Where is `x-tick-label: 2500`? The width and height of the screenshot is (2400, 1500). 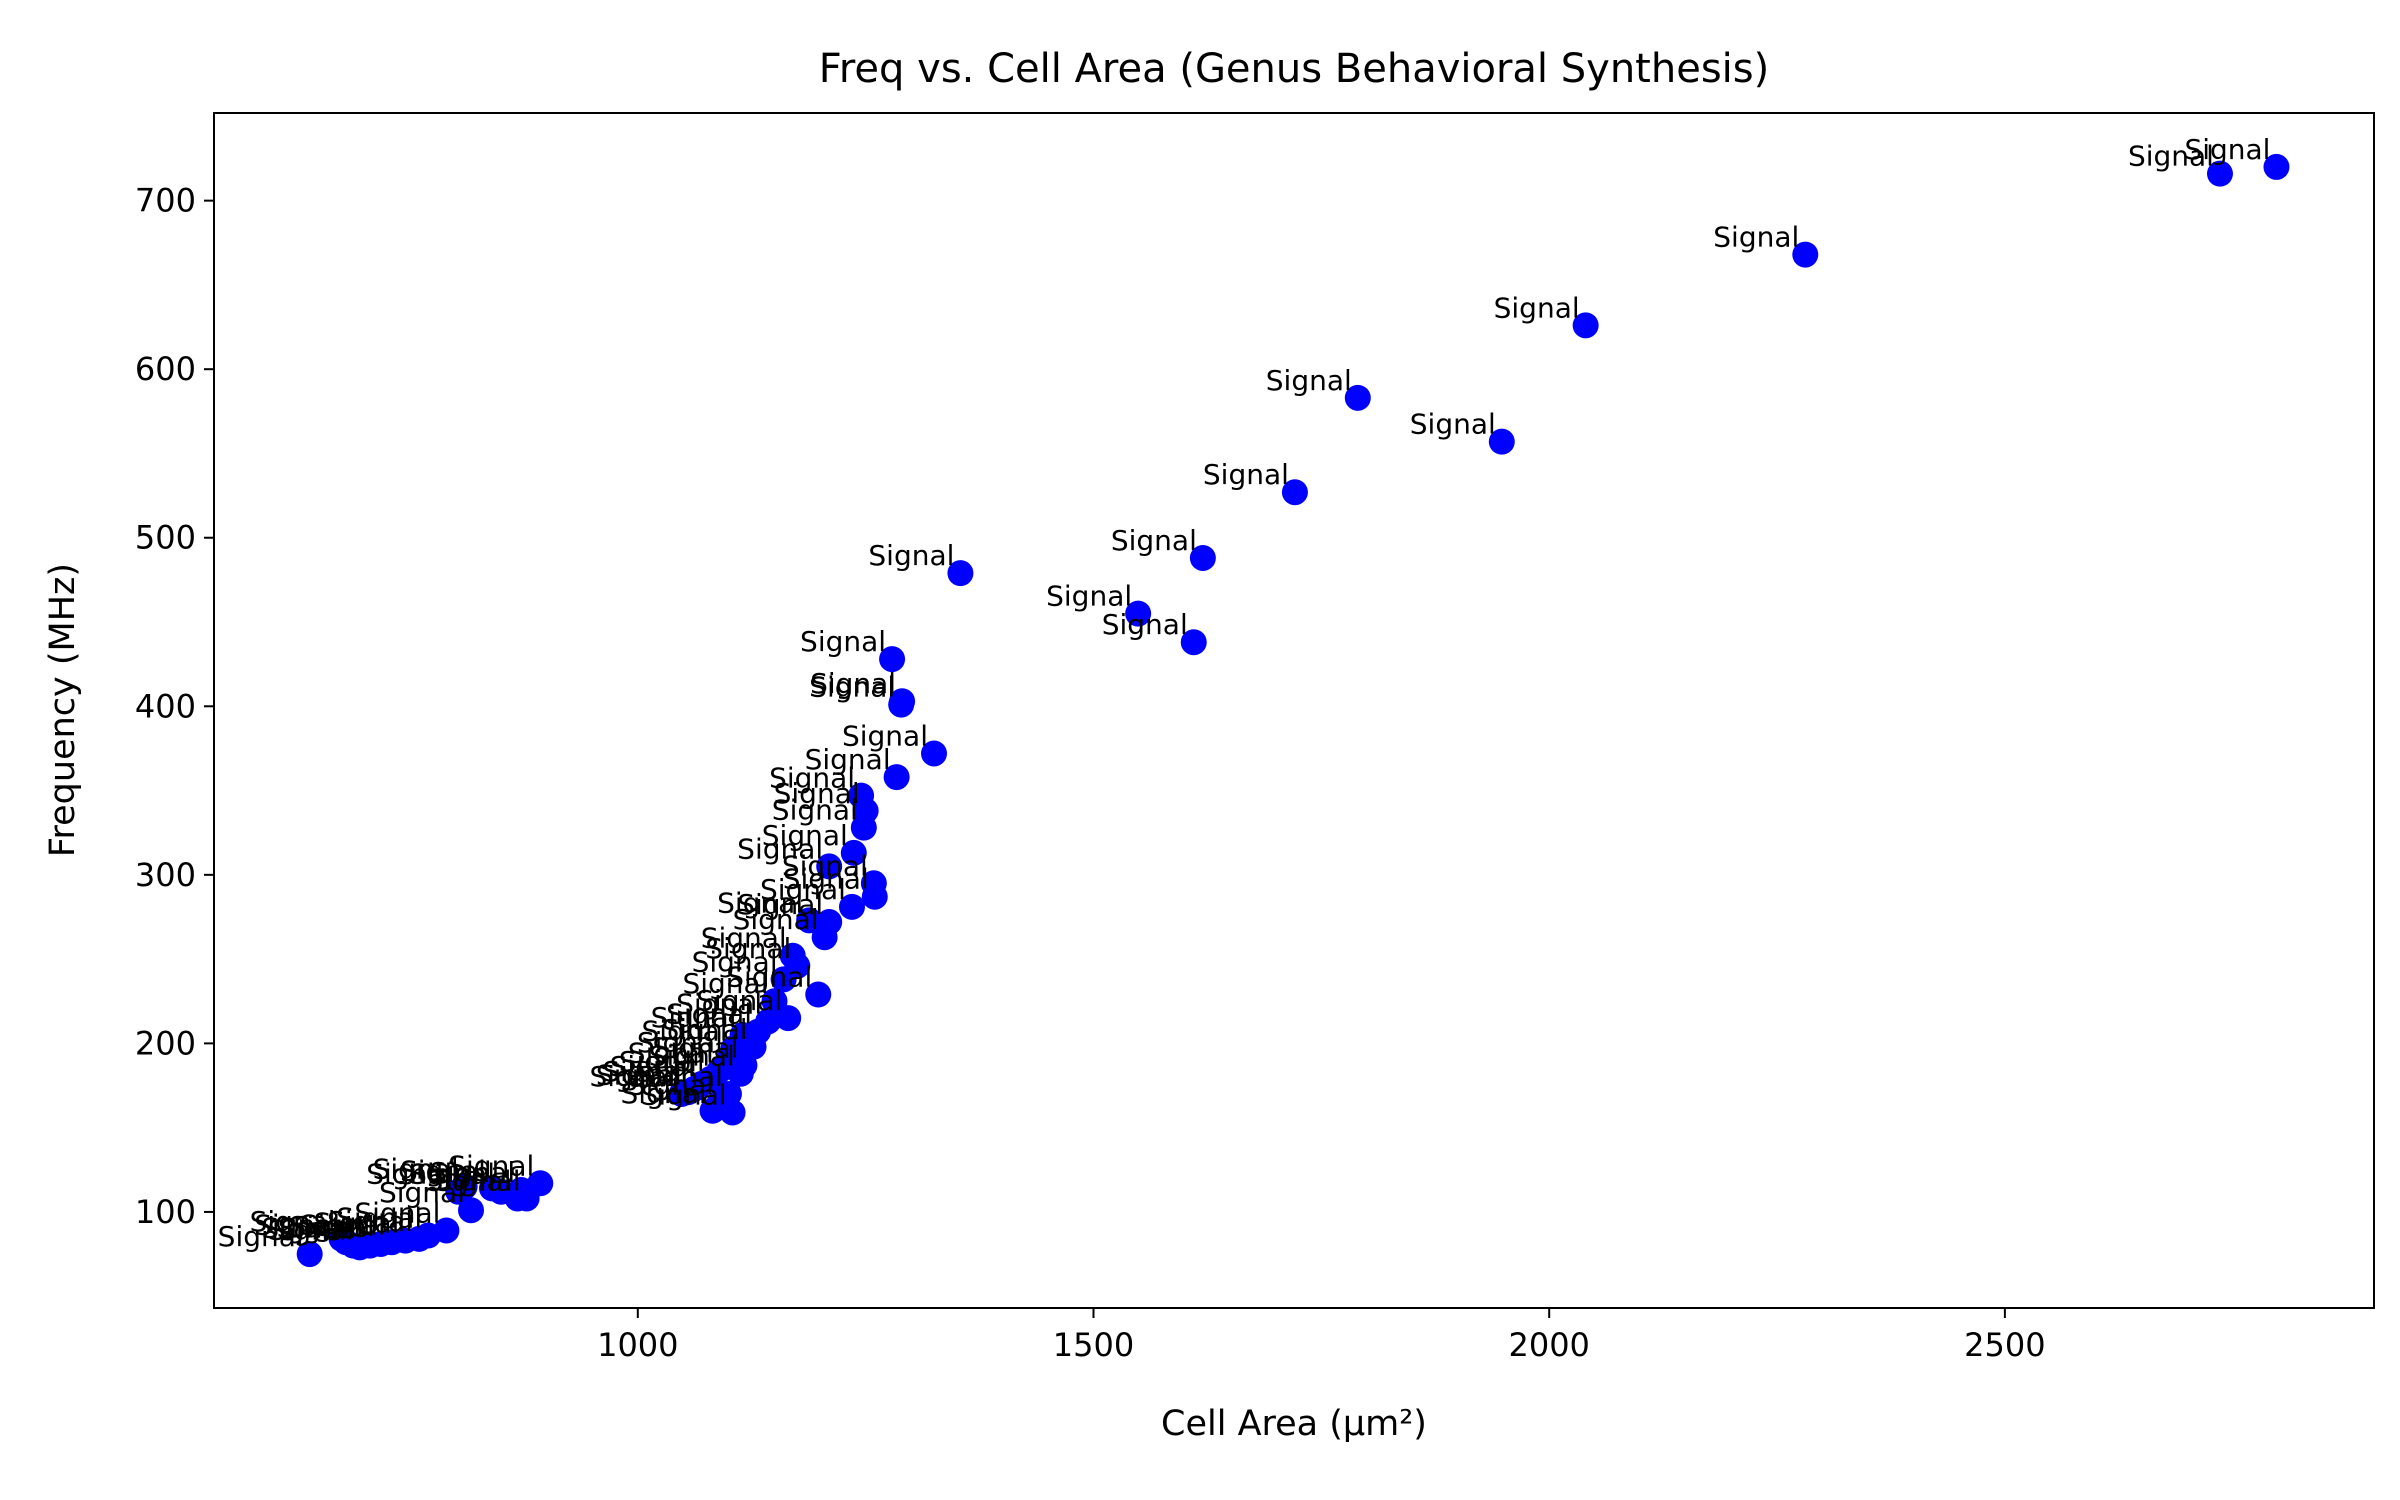
x-tick-label: 2500 is located at coordinates (2004, 1345).